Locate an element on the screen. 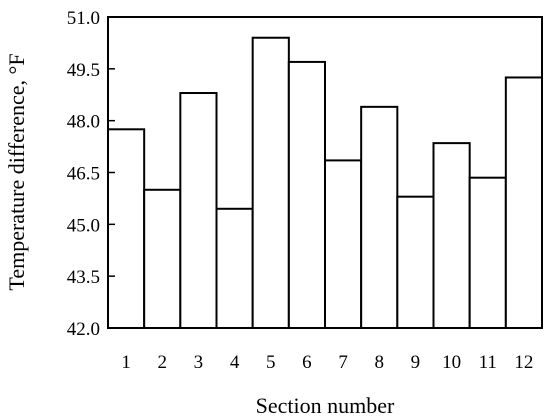  x-tick-label: 10 is located at coordinates (451, 362).